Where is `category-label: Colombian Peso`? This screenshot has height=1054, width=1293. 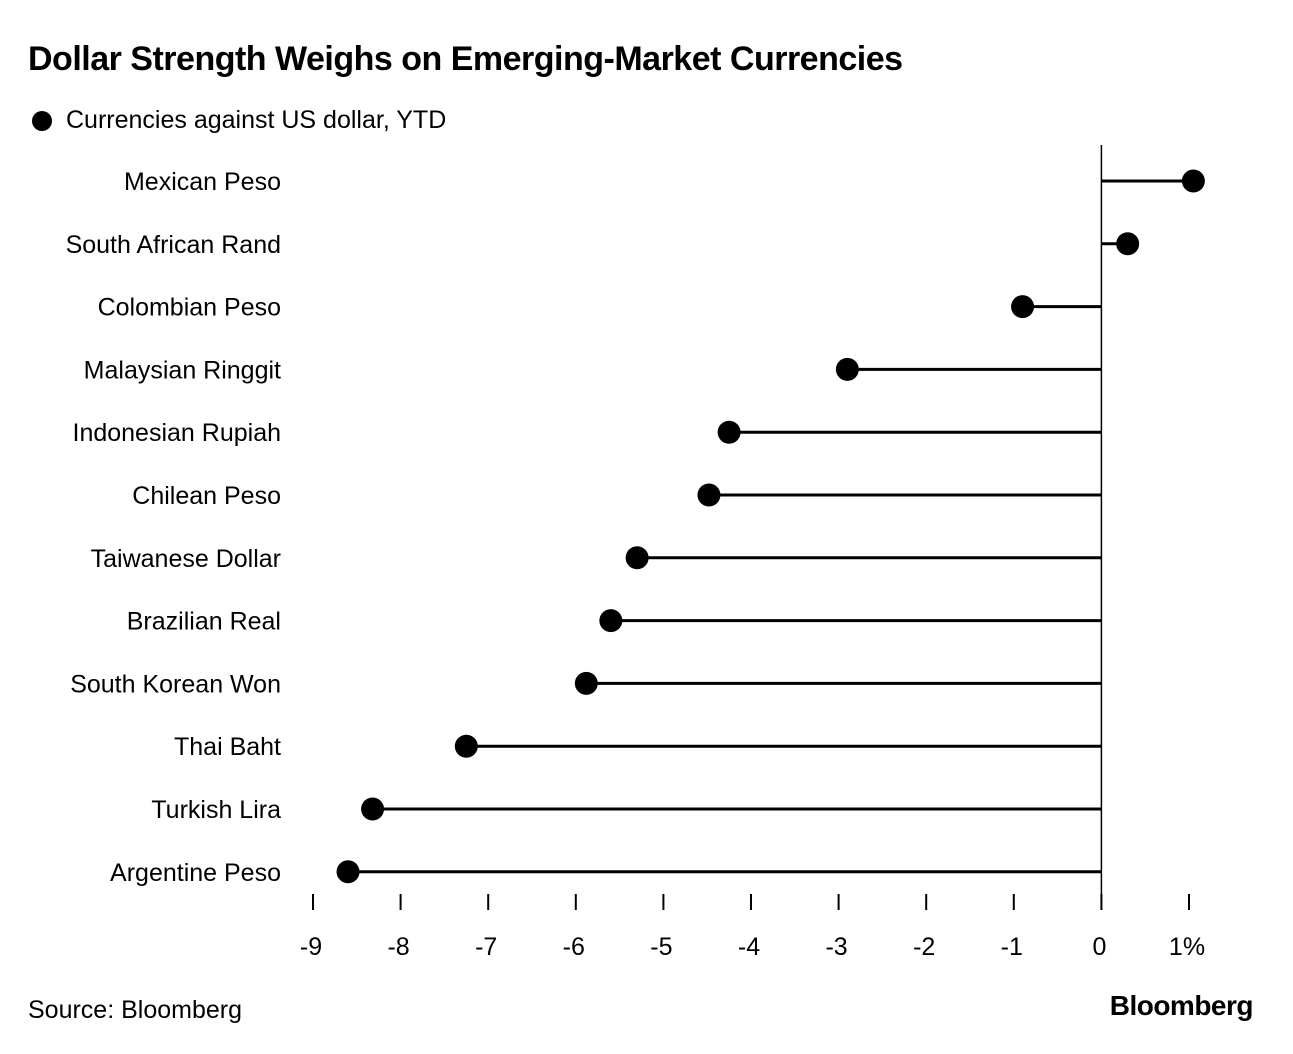 category-label: Colombian Peso is located at coordinates (189, 308).